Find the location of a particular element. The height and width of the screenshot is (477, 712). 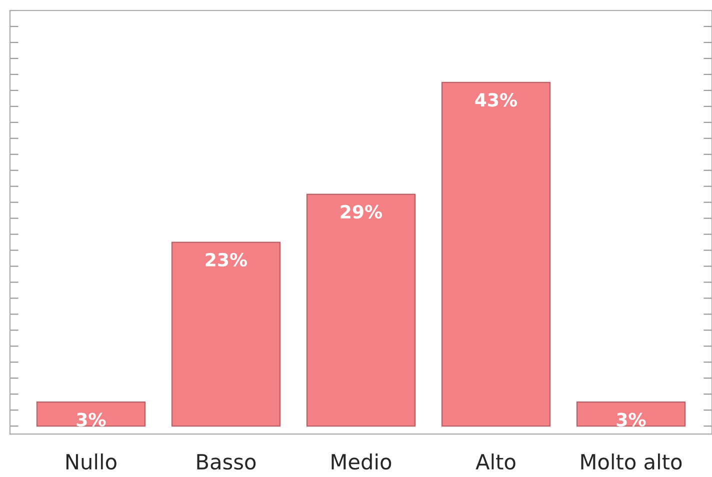

data-label: 43% is located at coordinates (496, 100).